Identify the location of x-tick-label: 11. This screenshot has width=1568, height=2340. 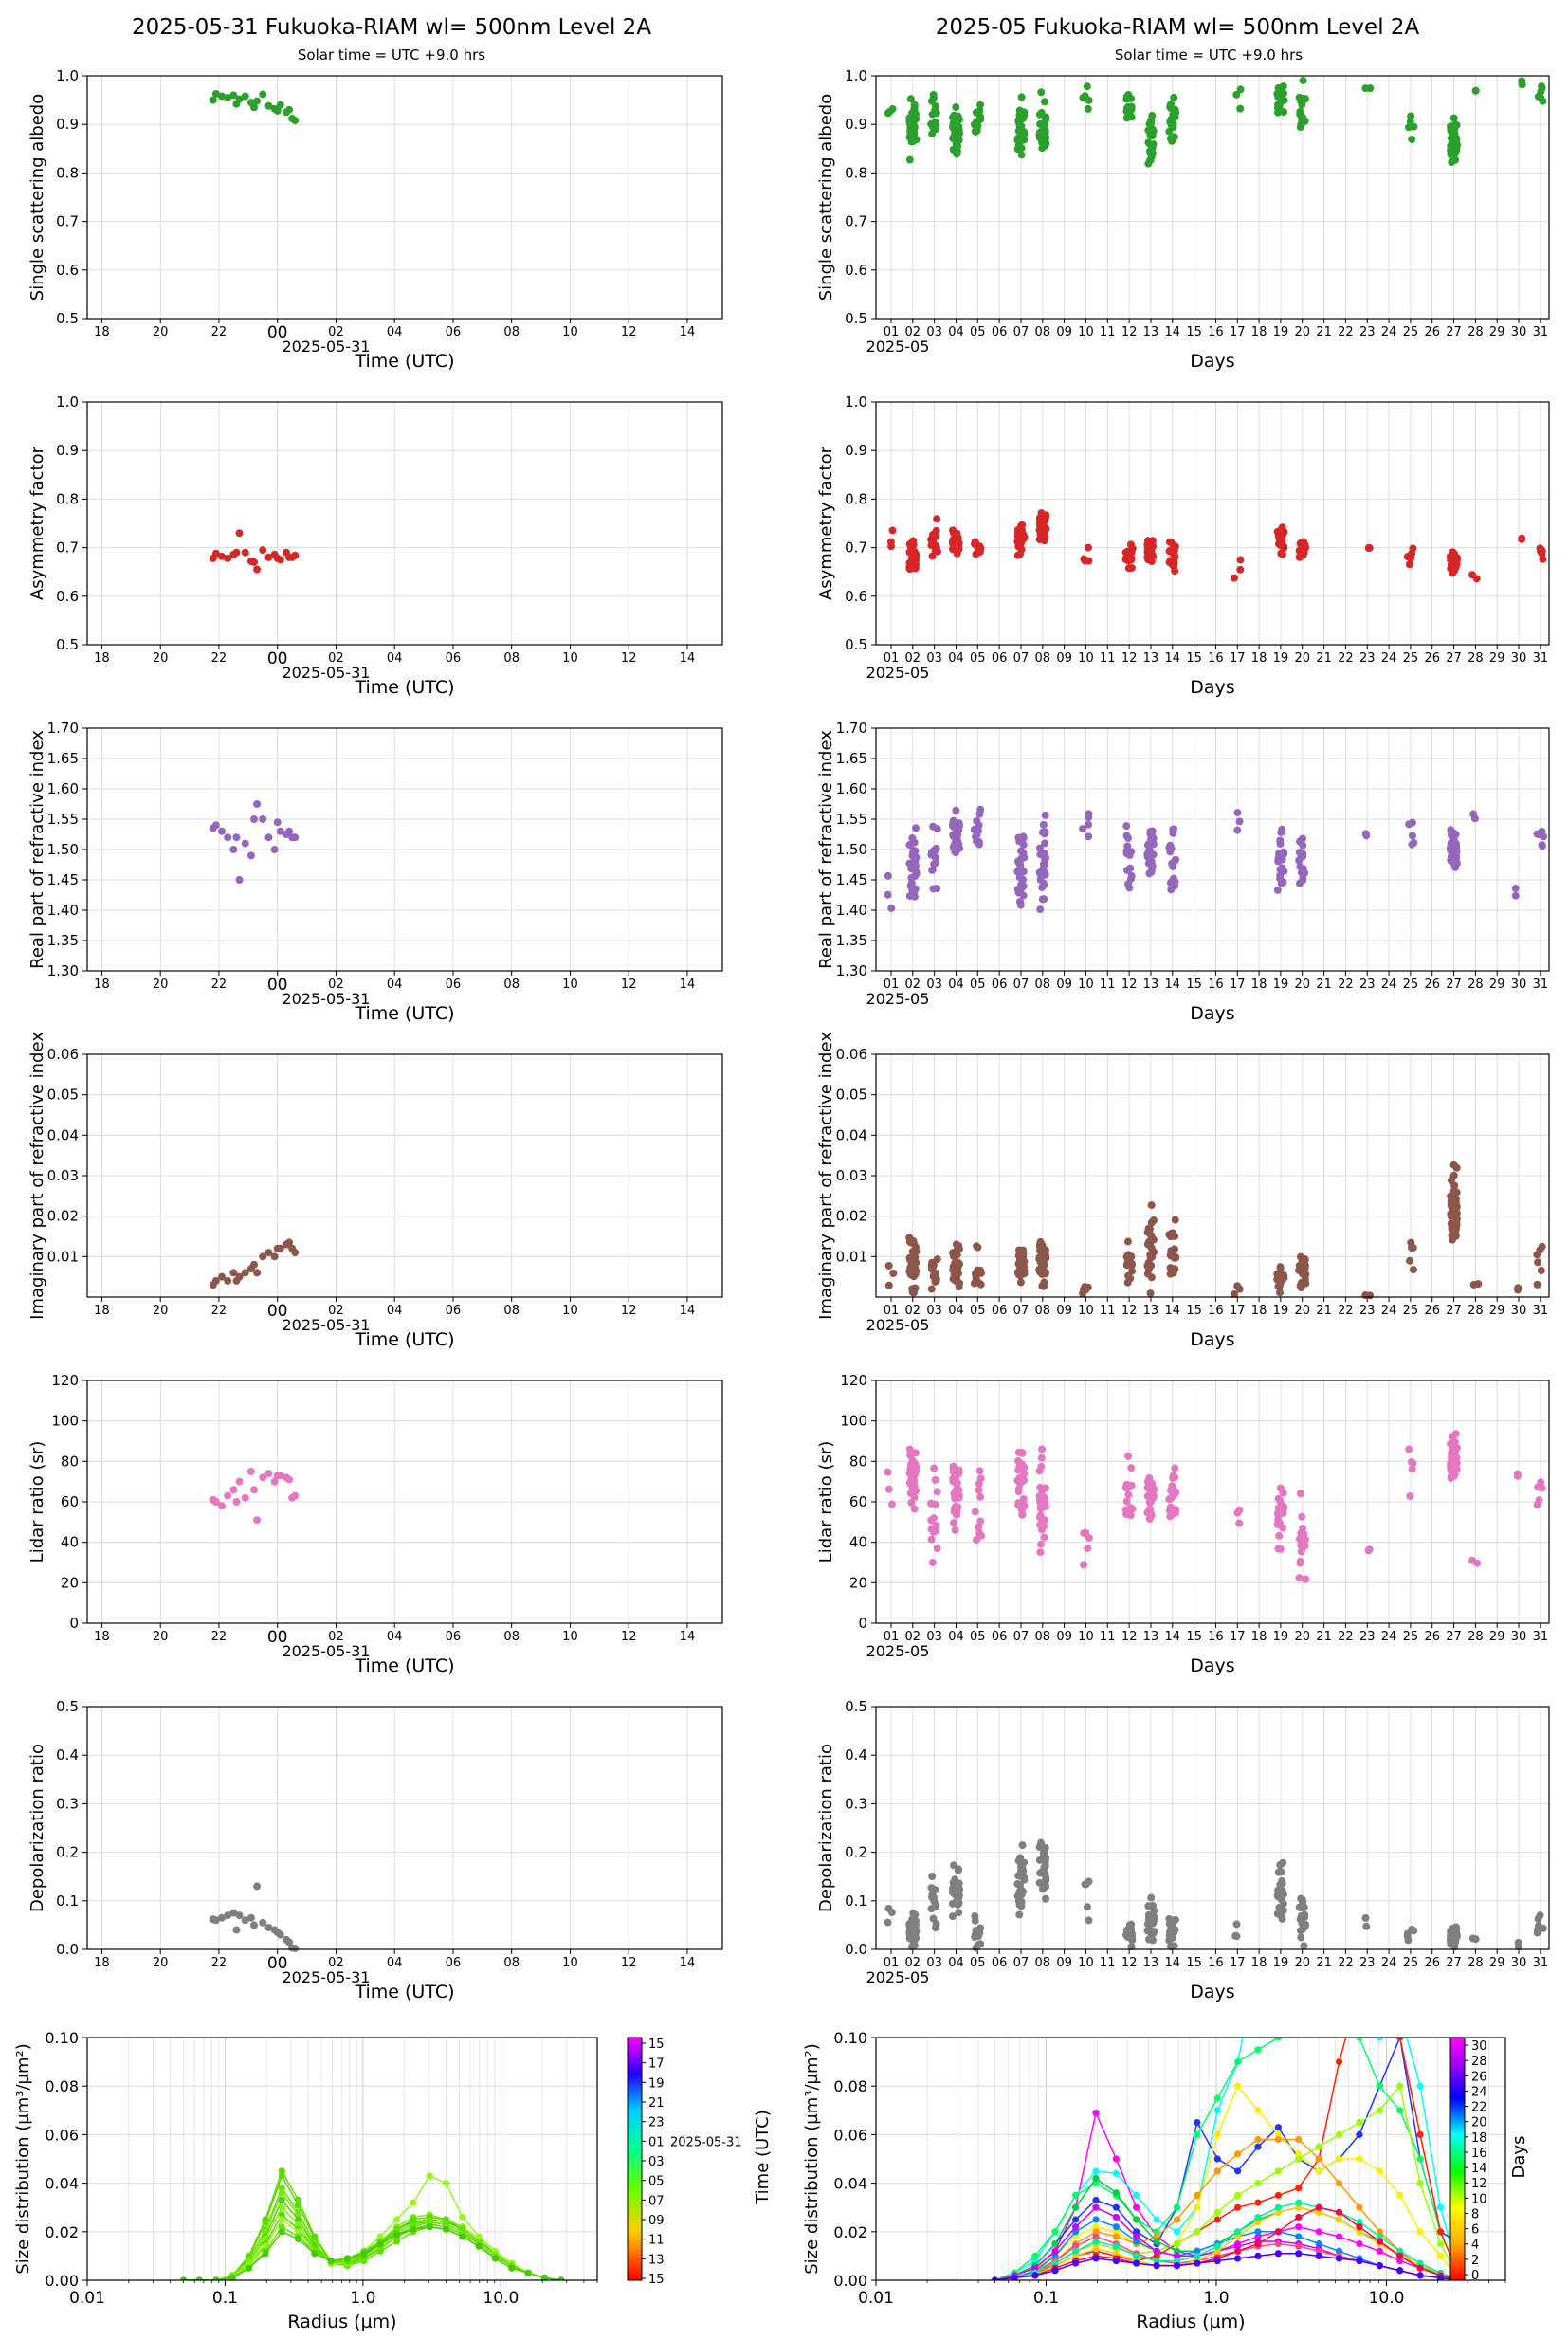
(1108, 1963).